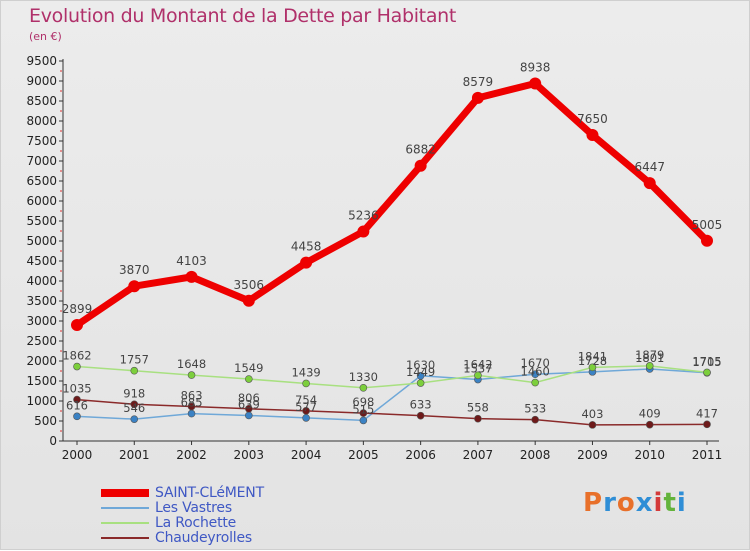 Image resolution: width=750 pixels, height=551 pixels. Describe the element at coordinates (535, 363) in the screenshot. I see `data-label: 1670` at that location.